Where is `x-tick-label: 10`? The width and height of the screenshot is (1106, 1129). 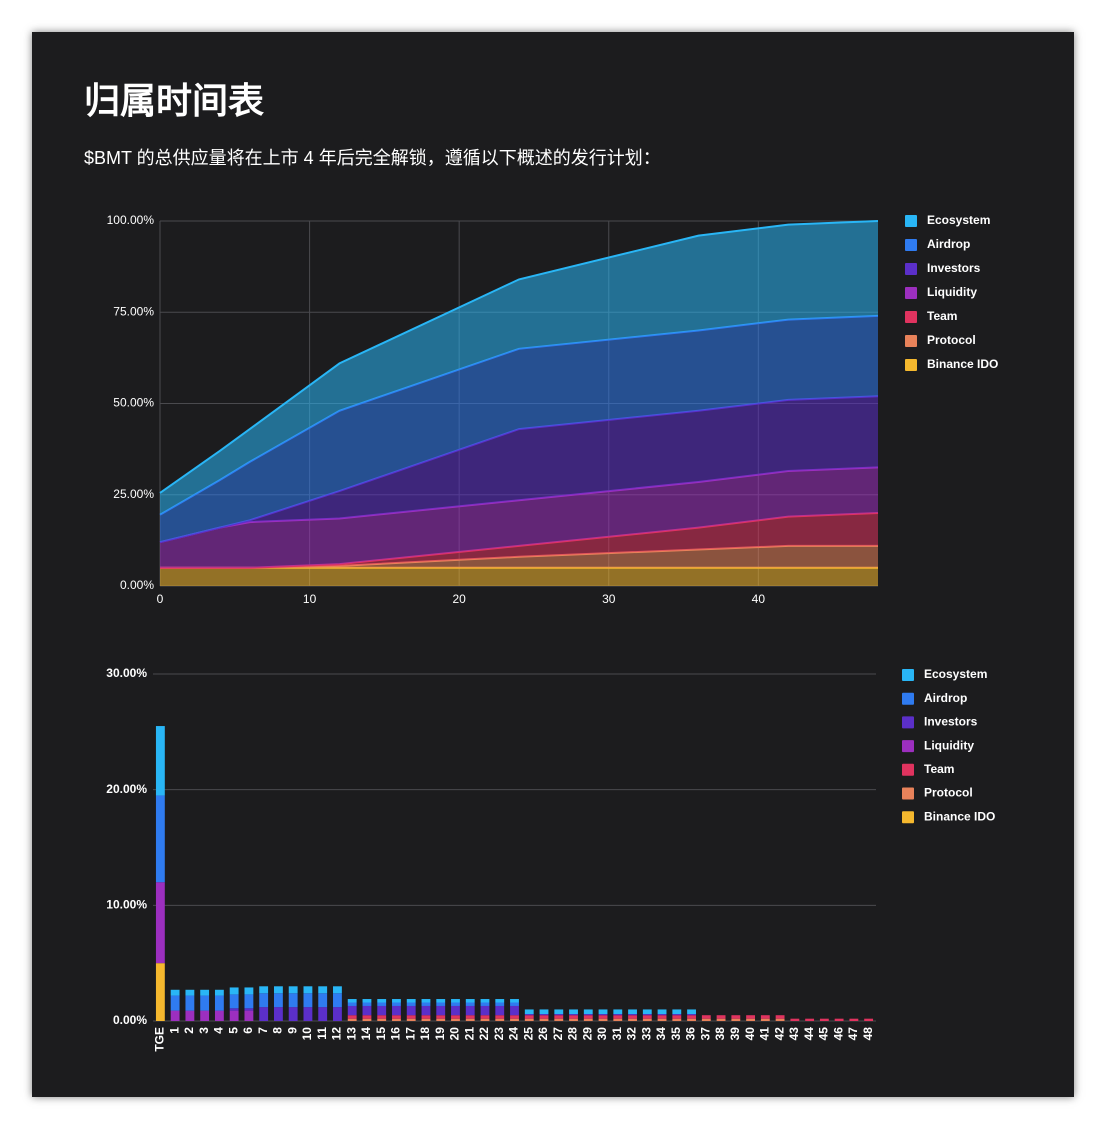 x-tick-label: 10 is located at coordinates (310, 599).